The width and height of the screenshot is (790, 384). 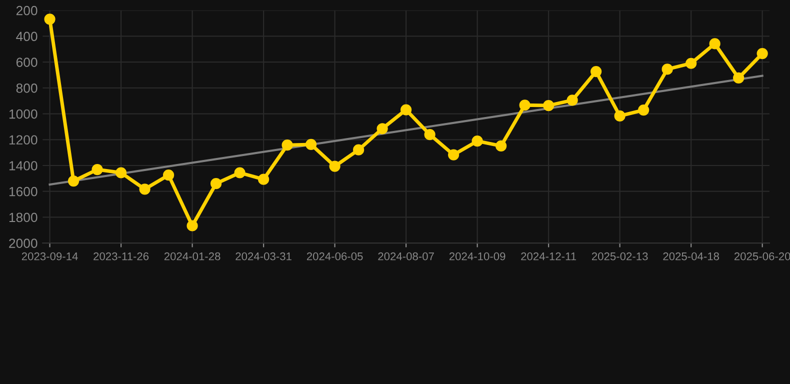 What do you see at coordinates (548, 256) in the screenshot?
I see `x-tick-label: 2024-12-11` at bounding box center [548, 256].